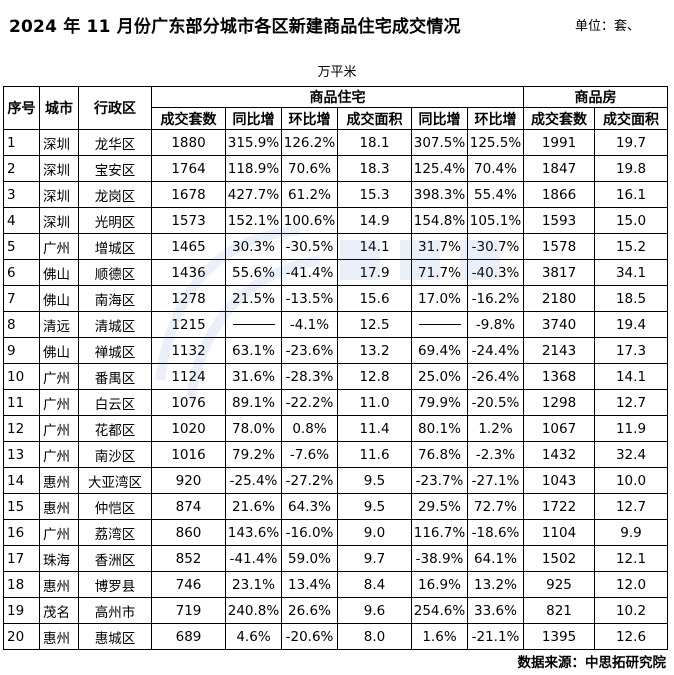 The image size is (674, 675). What do you see at coordinates (21, 584) in the screenshot?
I see `cell-seq: 18` at bounding box center [21, 584].